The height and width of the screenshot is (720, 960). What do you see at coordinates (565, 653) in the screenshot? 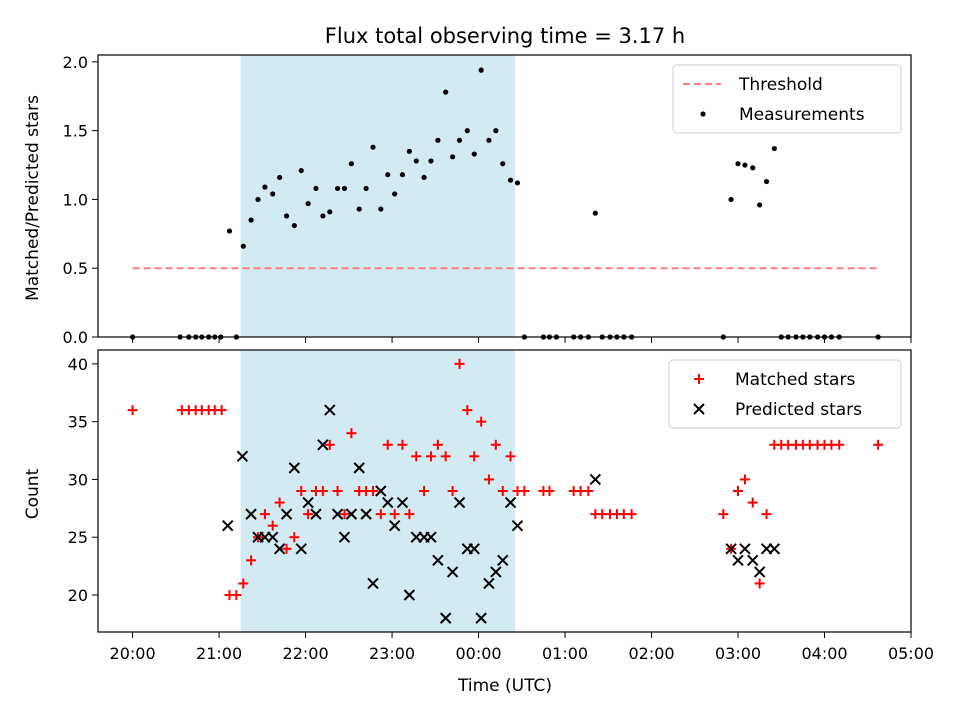
I see `x-tick-label: 01:00` at bounding box center [565, 653].